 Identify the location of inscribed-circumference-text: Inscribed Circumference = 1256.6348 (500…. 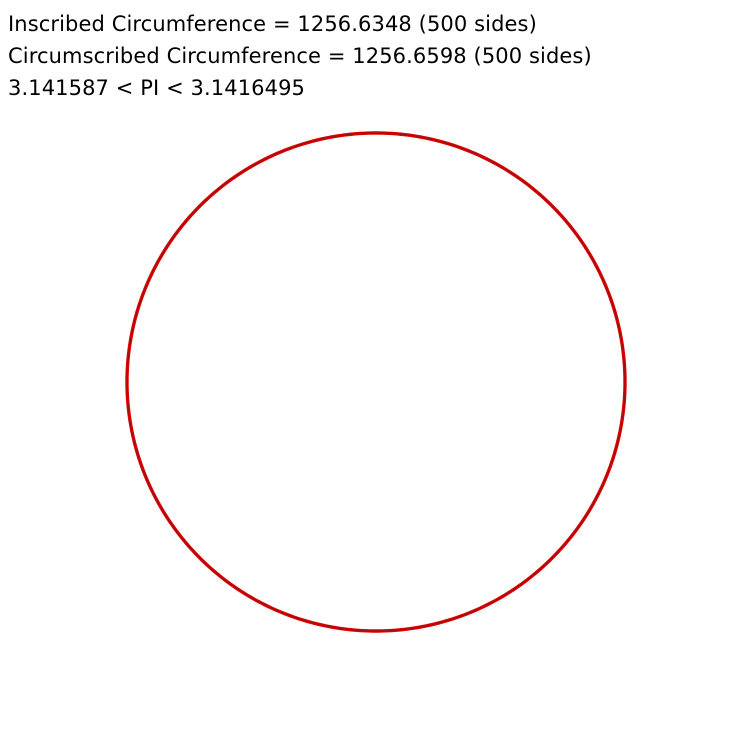
(272, 24).